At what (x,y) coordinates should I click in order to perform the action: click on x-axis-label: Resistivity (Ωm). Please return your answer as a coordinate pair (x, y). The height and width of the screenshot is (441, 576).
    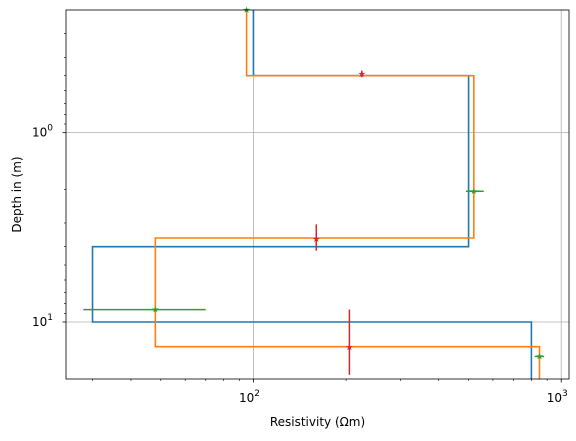
    Looking at the image, I should click on (317, 422).